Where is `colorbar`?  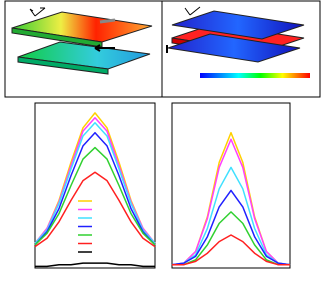 colorbar is located at coordinates (255, 75).